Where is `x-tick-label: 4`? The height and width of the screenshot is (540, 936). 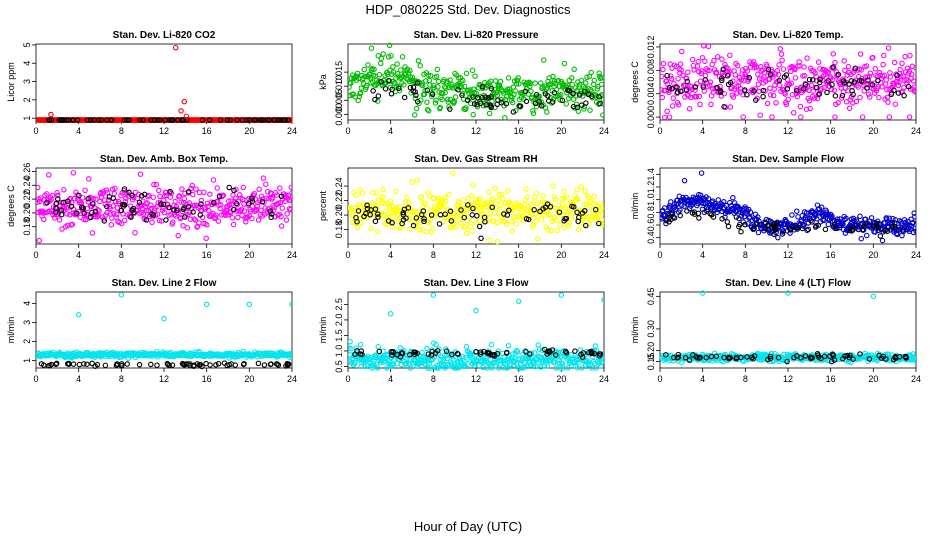
x-tick-label: 4 is located at coordinates (390, 255).